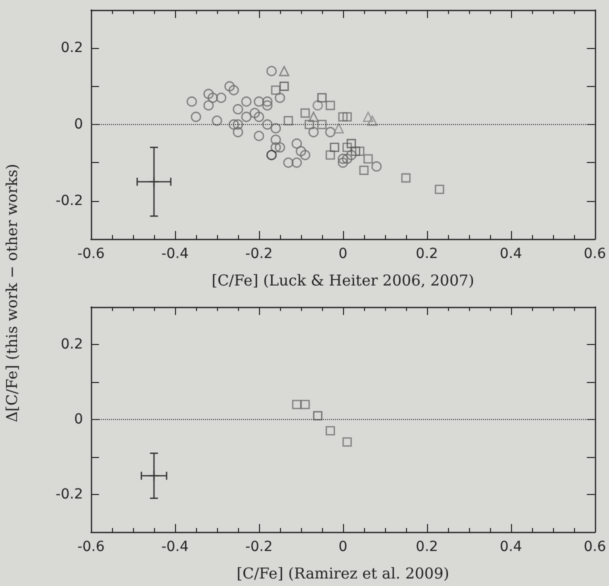 This screenshot has height=586, width=609. What do you see at coordinates (12, 293) in the screenshot?
I see `y-axis-title: Δ[C/Fe] (this work − other works)` at bounding box center [12, 293].